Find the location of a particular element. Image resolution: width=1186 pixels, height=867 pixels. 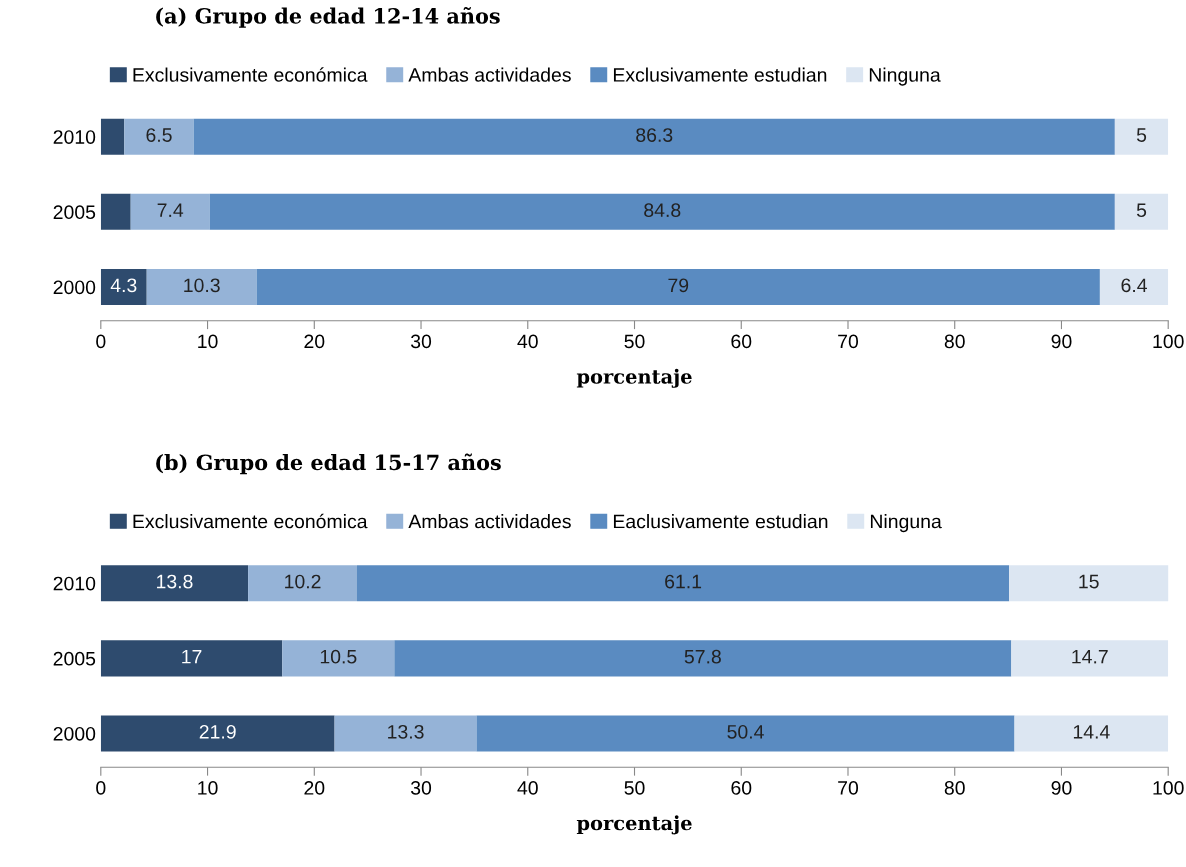

data-label: 13.3 is located at coordinates (406, 731).